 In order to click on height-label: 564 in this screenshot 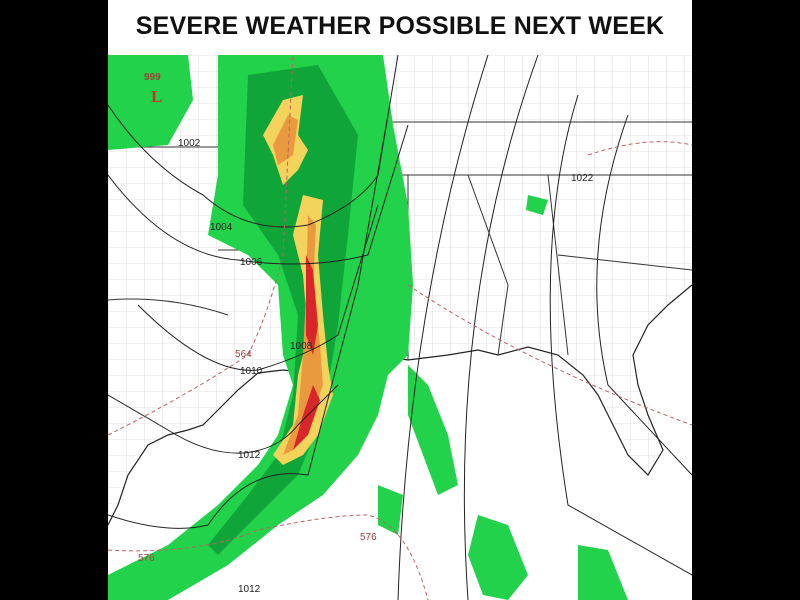, I will do `click(243, 354)`.